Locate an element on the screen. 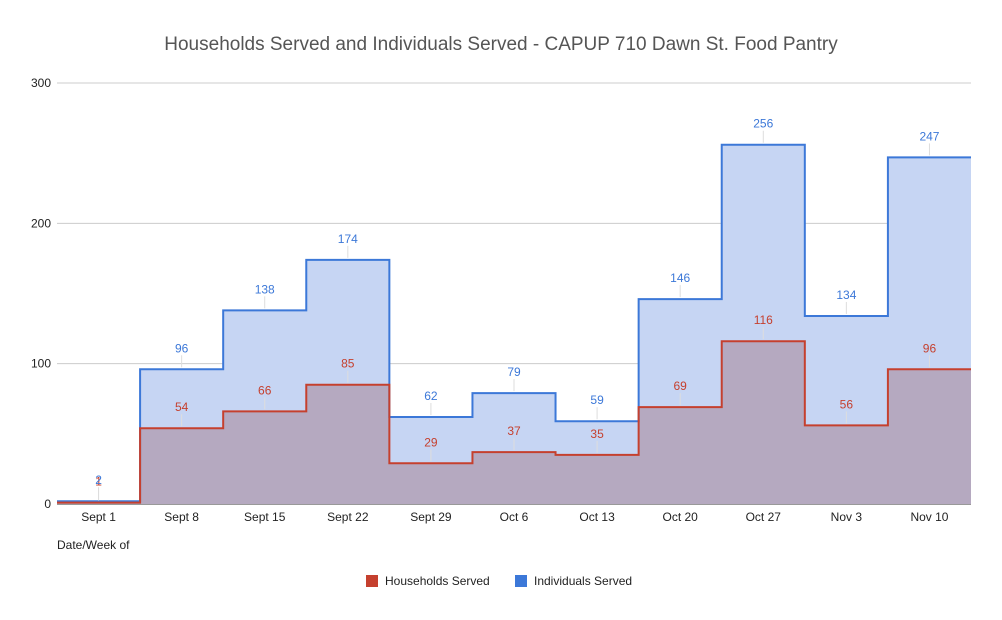 The image size is (1002, 620). x-tick-label: Nov 10 is located at coordinates (929, 517).